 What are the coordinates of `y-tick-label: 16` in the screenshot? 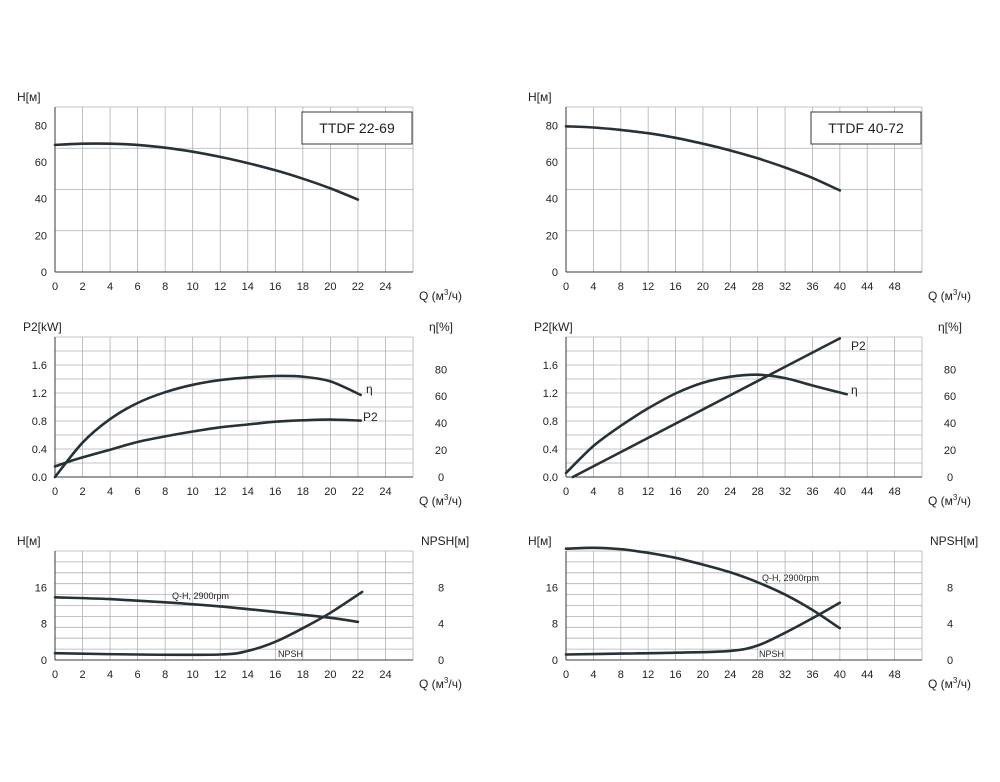 It's located at (41, 588).